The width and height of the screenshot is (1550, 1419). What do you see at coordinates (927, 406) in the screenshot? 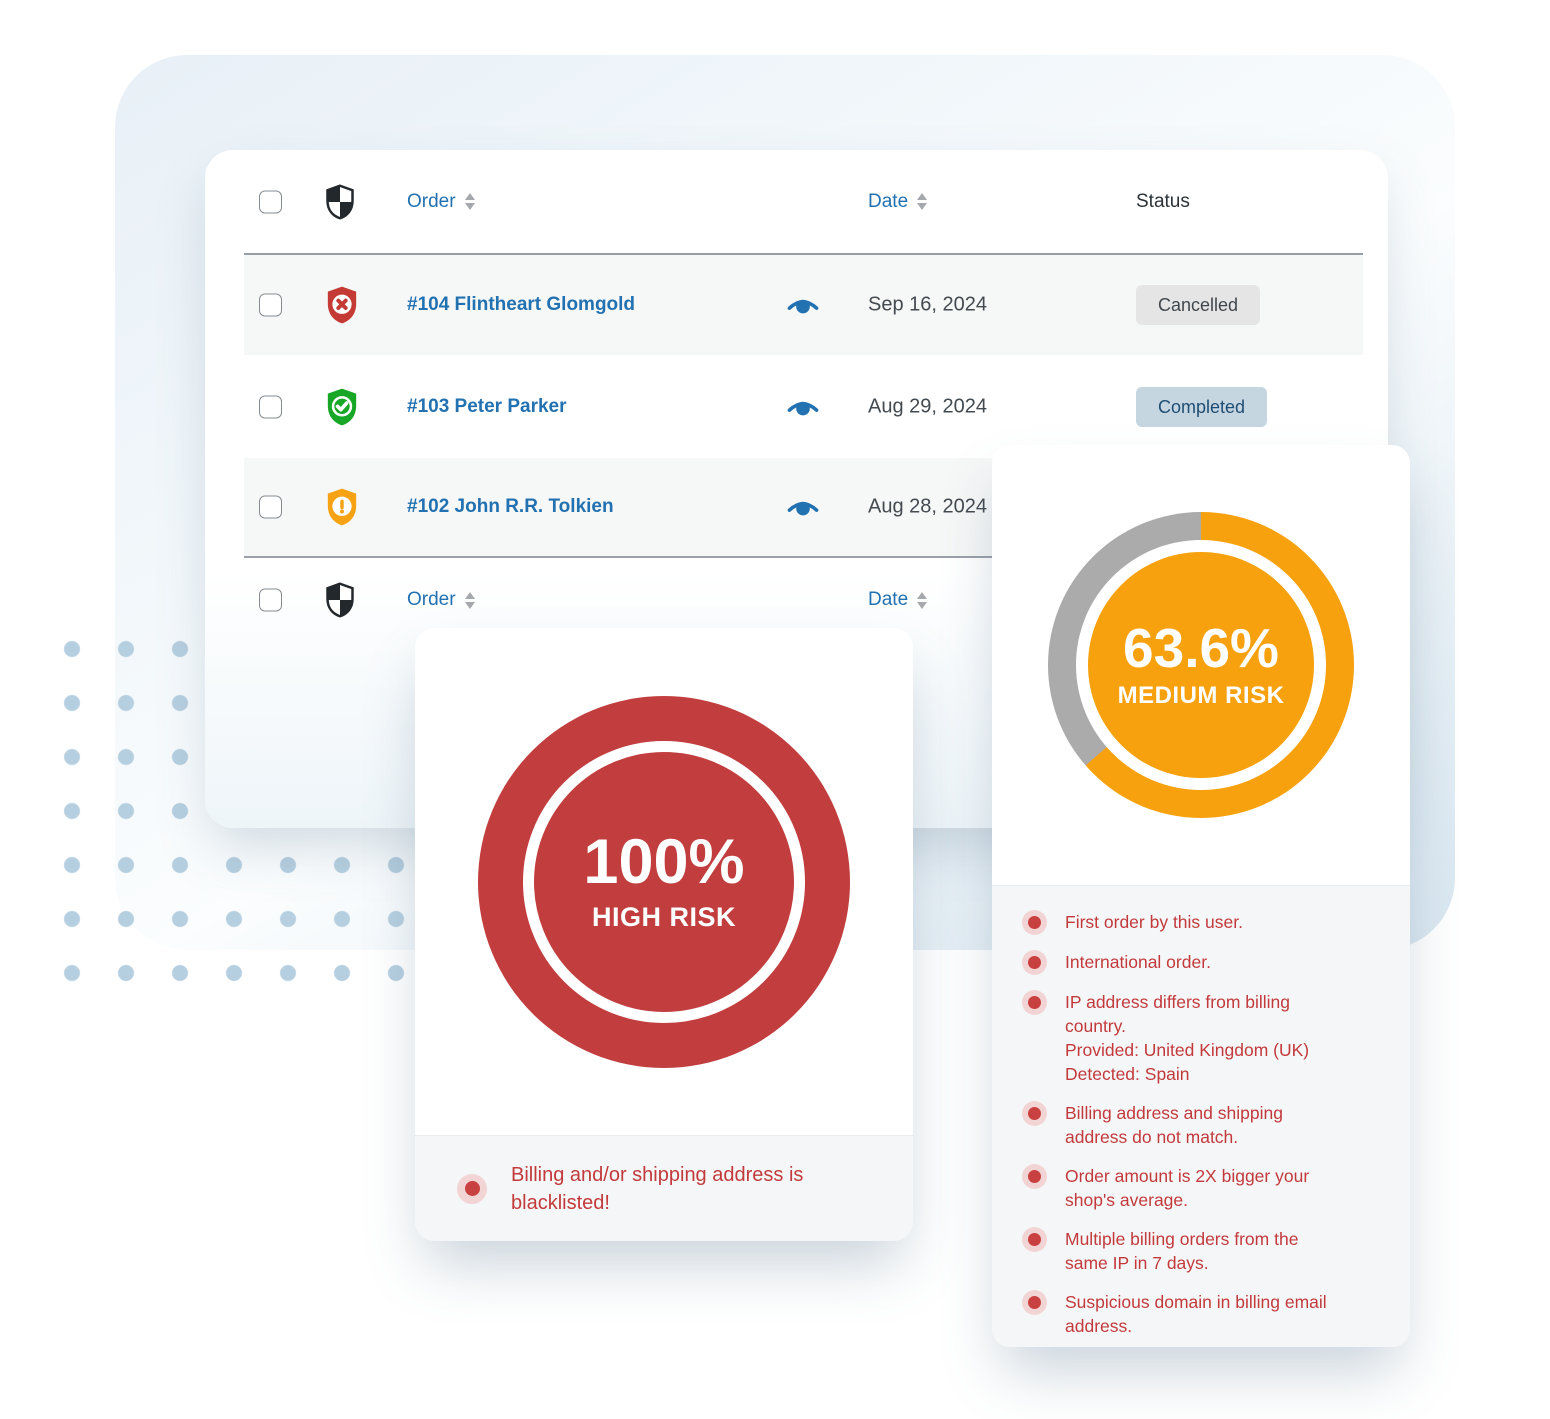
I see `order-date: Aug 29, 2024` at bounding box center [927, 406].